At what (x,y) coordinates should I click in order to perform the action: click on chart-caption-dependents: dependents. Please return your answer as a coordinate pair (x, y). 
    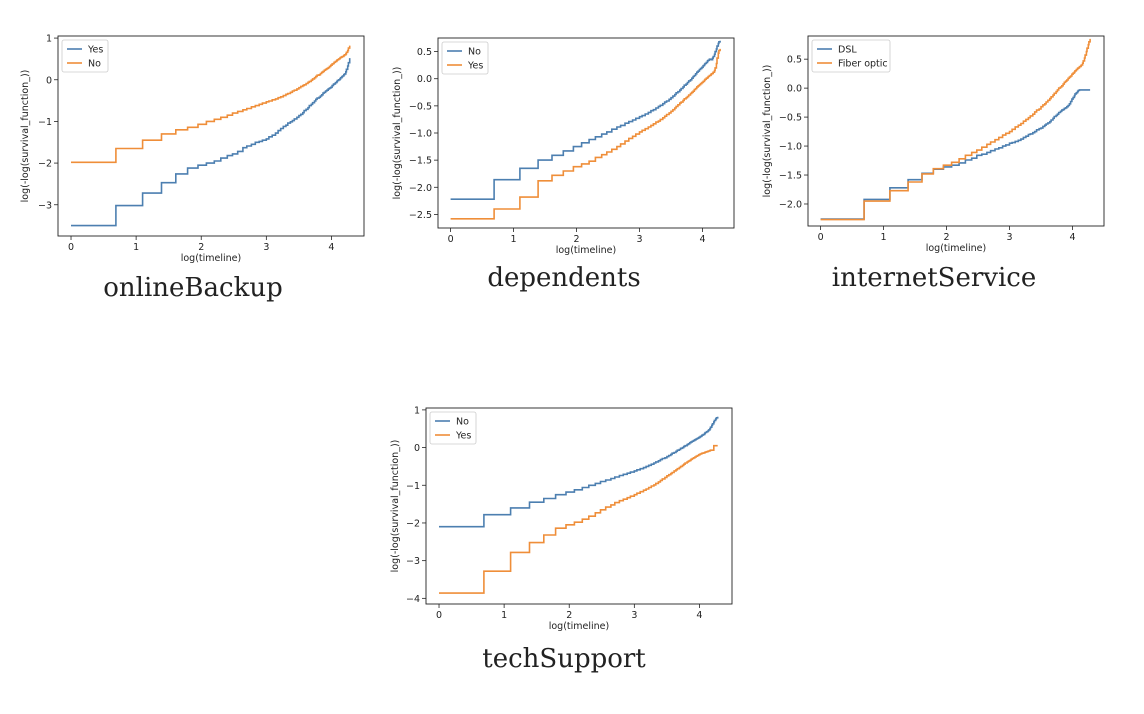
    Looking at the image, I should click on (564, 278).